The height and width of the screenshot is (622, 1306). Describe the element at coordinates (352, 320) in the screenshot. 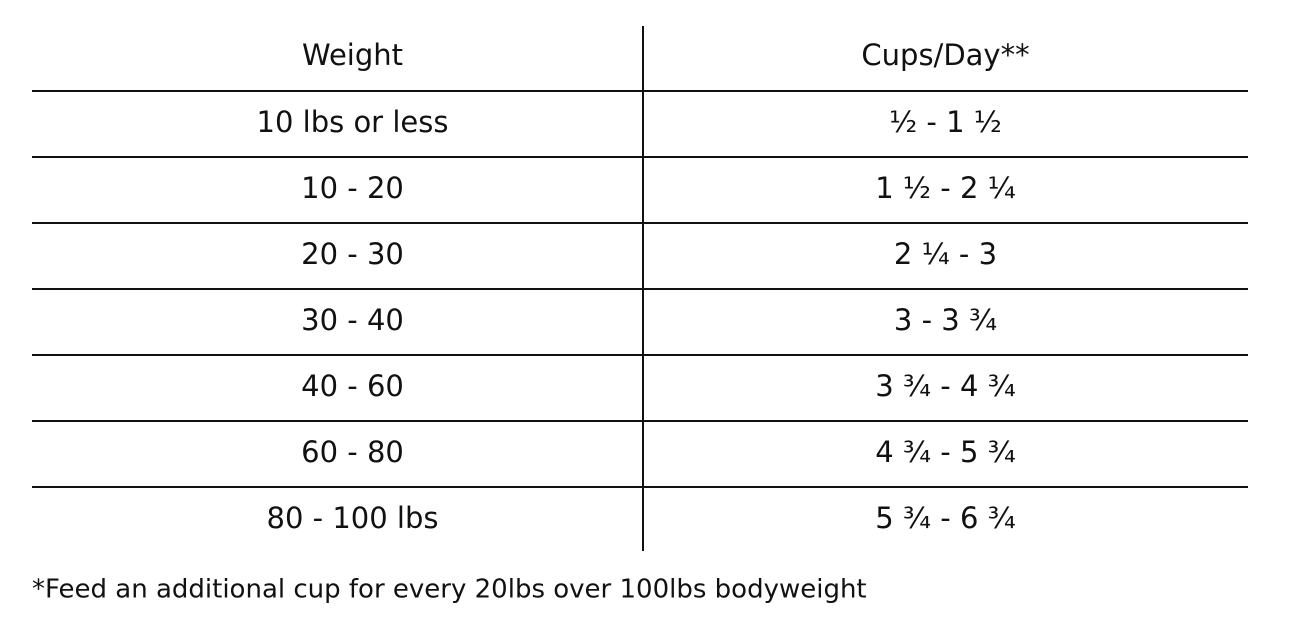

I see `table-cell: 30 - 40` at that location.